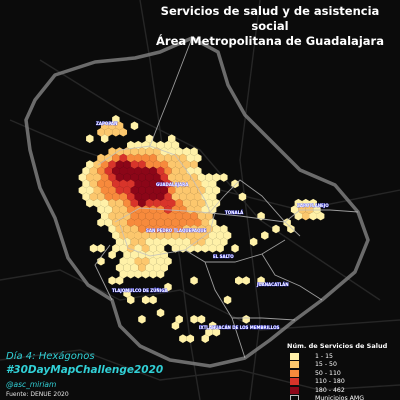 The width and height of the screenshot is (400, 400). Describe the element at coordinates (140, 290) in the screenshot. I see `label-tlajomulco: TLAJOMULCO DE ZÚÑIGA` at that location.